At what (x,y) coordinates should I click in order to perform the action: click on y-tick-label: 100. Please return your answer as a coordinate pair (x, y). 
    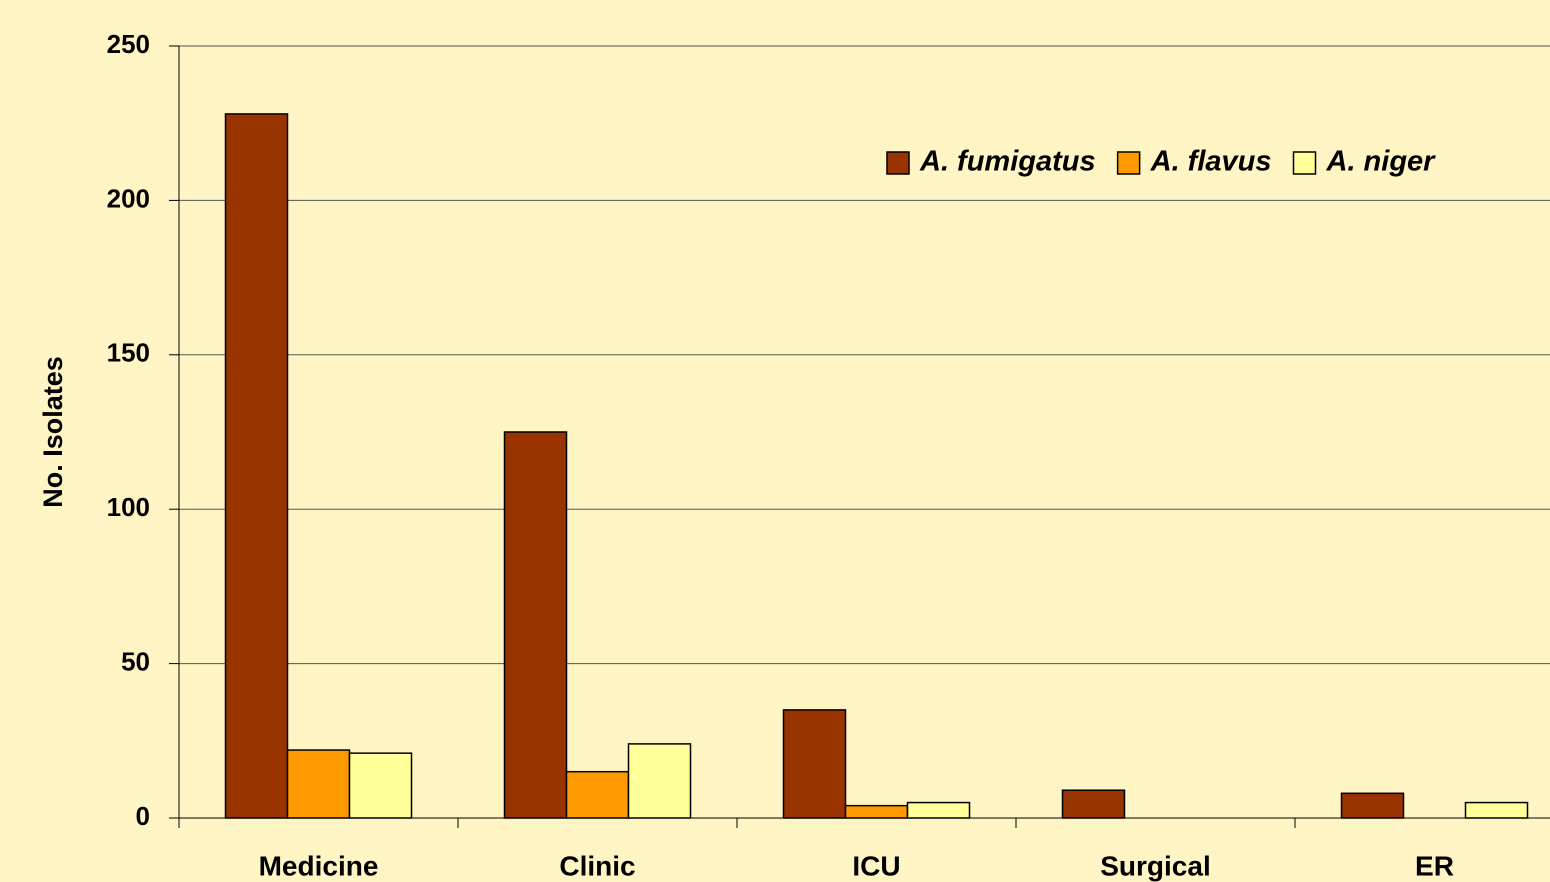
    Looking at the image, I should click on (128, 507).